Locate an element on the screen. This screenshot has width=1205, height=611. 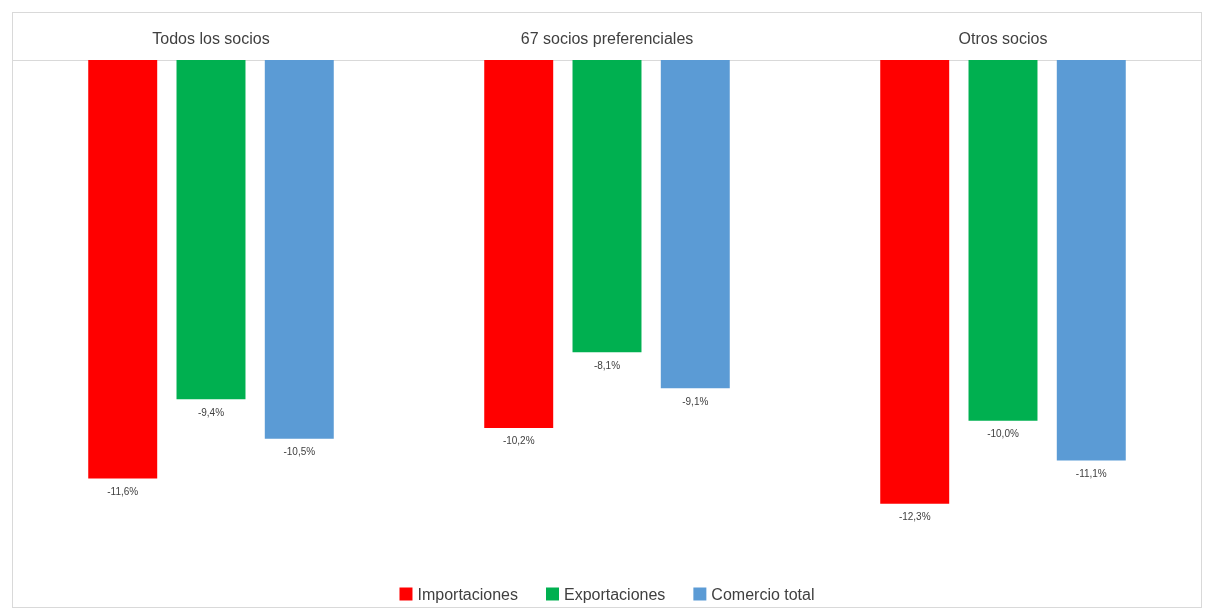
legend-label: Importaciones is located at coordinates (467, 594).